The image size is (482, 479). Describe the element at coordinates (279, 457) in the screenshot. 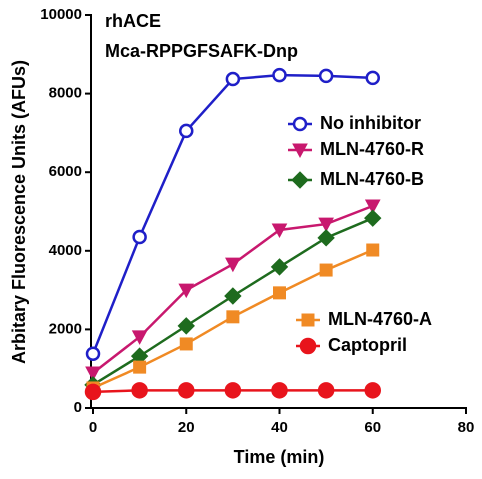

I see `x-axis-label: Time (min)` at that location.